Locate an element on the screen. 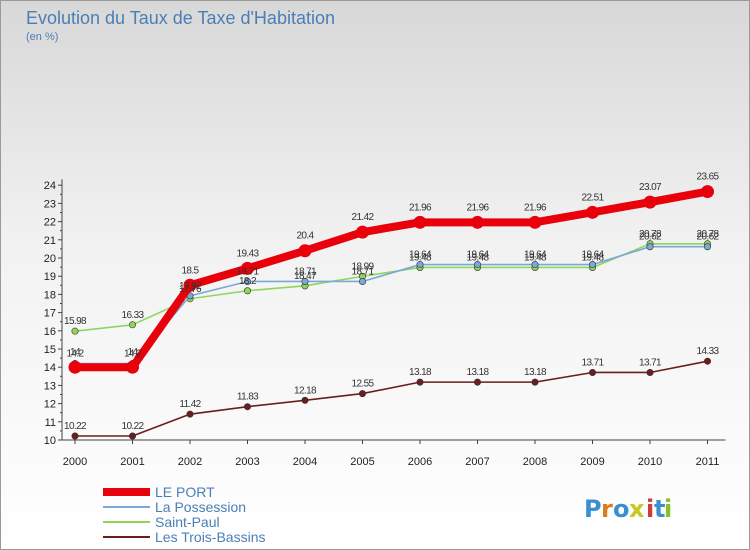 The image size is (750, 550). data-label: 23.07 is located at coordinates (650, 187).